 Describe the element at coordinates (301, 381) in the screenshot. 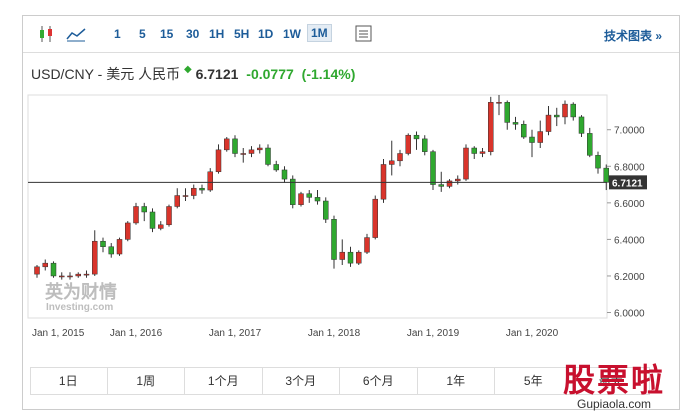

I see `range-tab: 3个月` at that location.